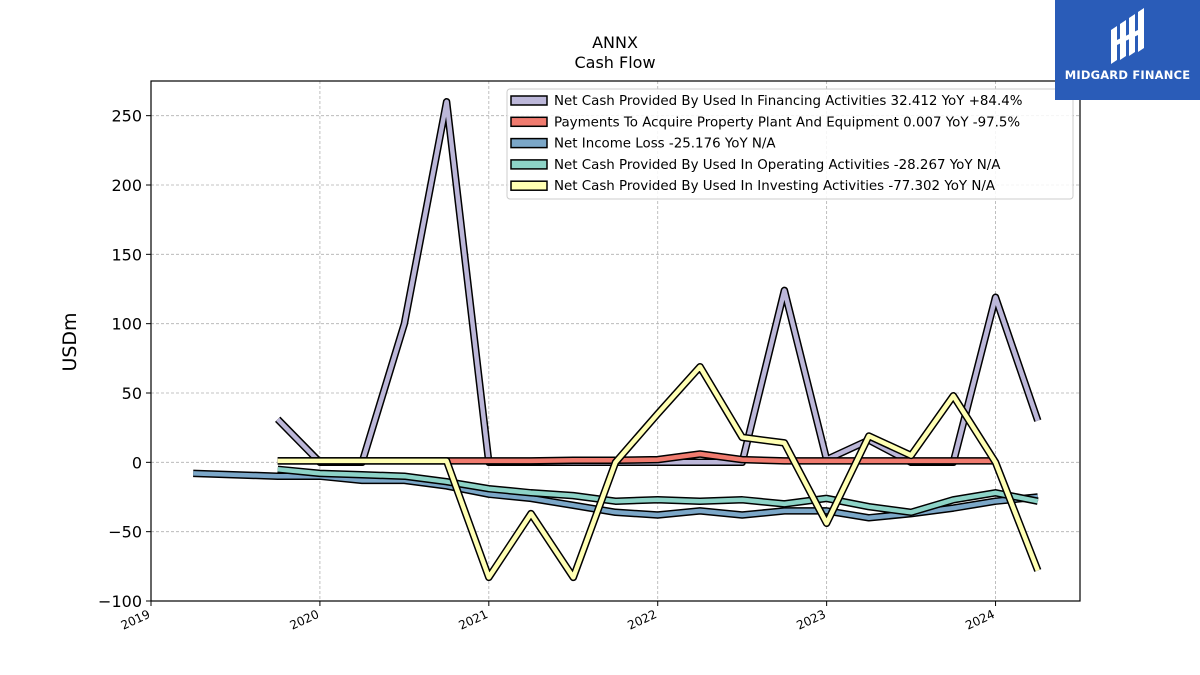  I want to click on y-tick-label: 100, so click(126, 324).